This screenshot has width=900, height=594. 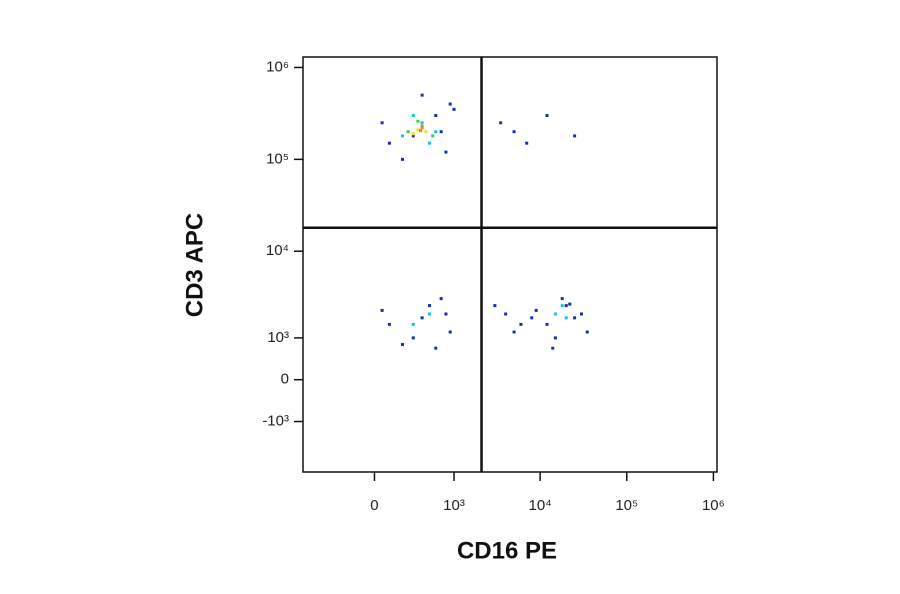 What do you see at coordinates (285, 379) in the screenshot?
I see `y-tick-label: 0` at bounding box center [285, 379].